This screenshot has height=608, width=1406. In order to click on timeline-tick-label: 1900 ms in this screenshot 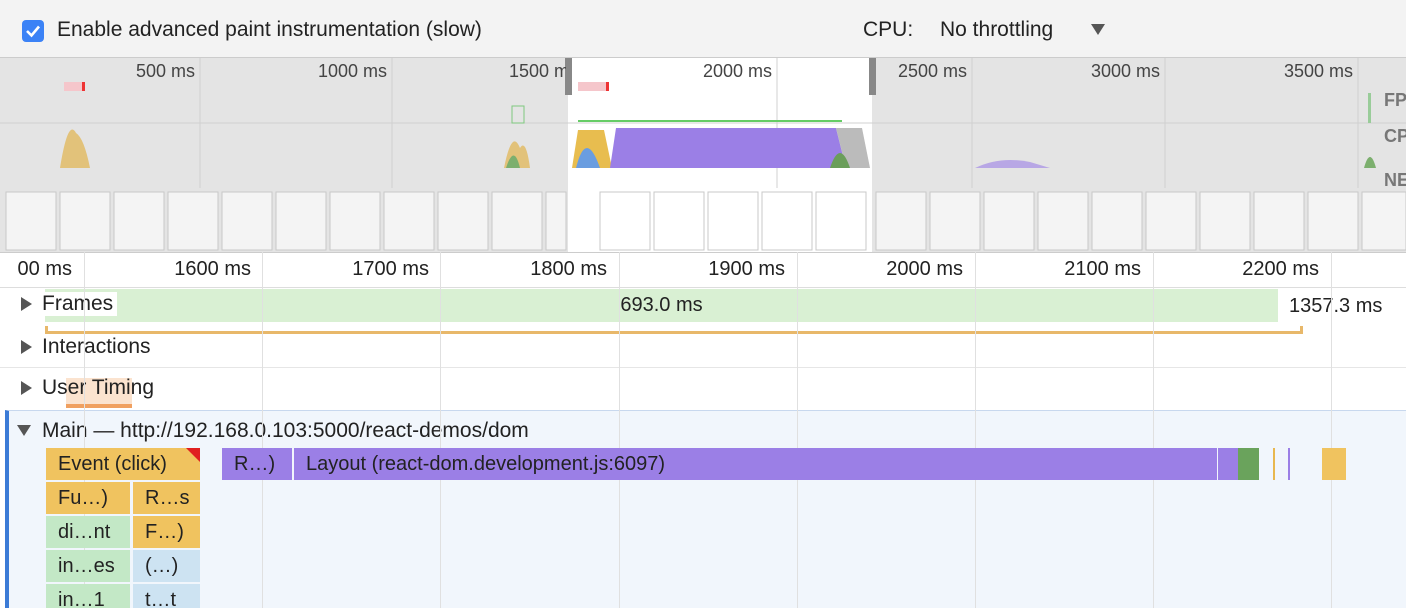, I will do `click(746, 269)`.